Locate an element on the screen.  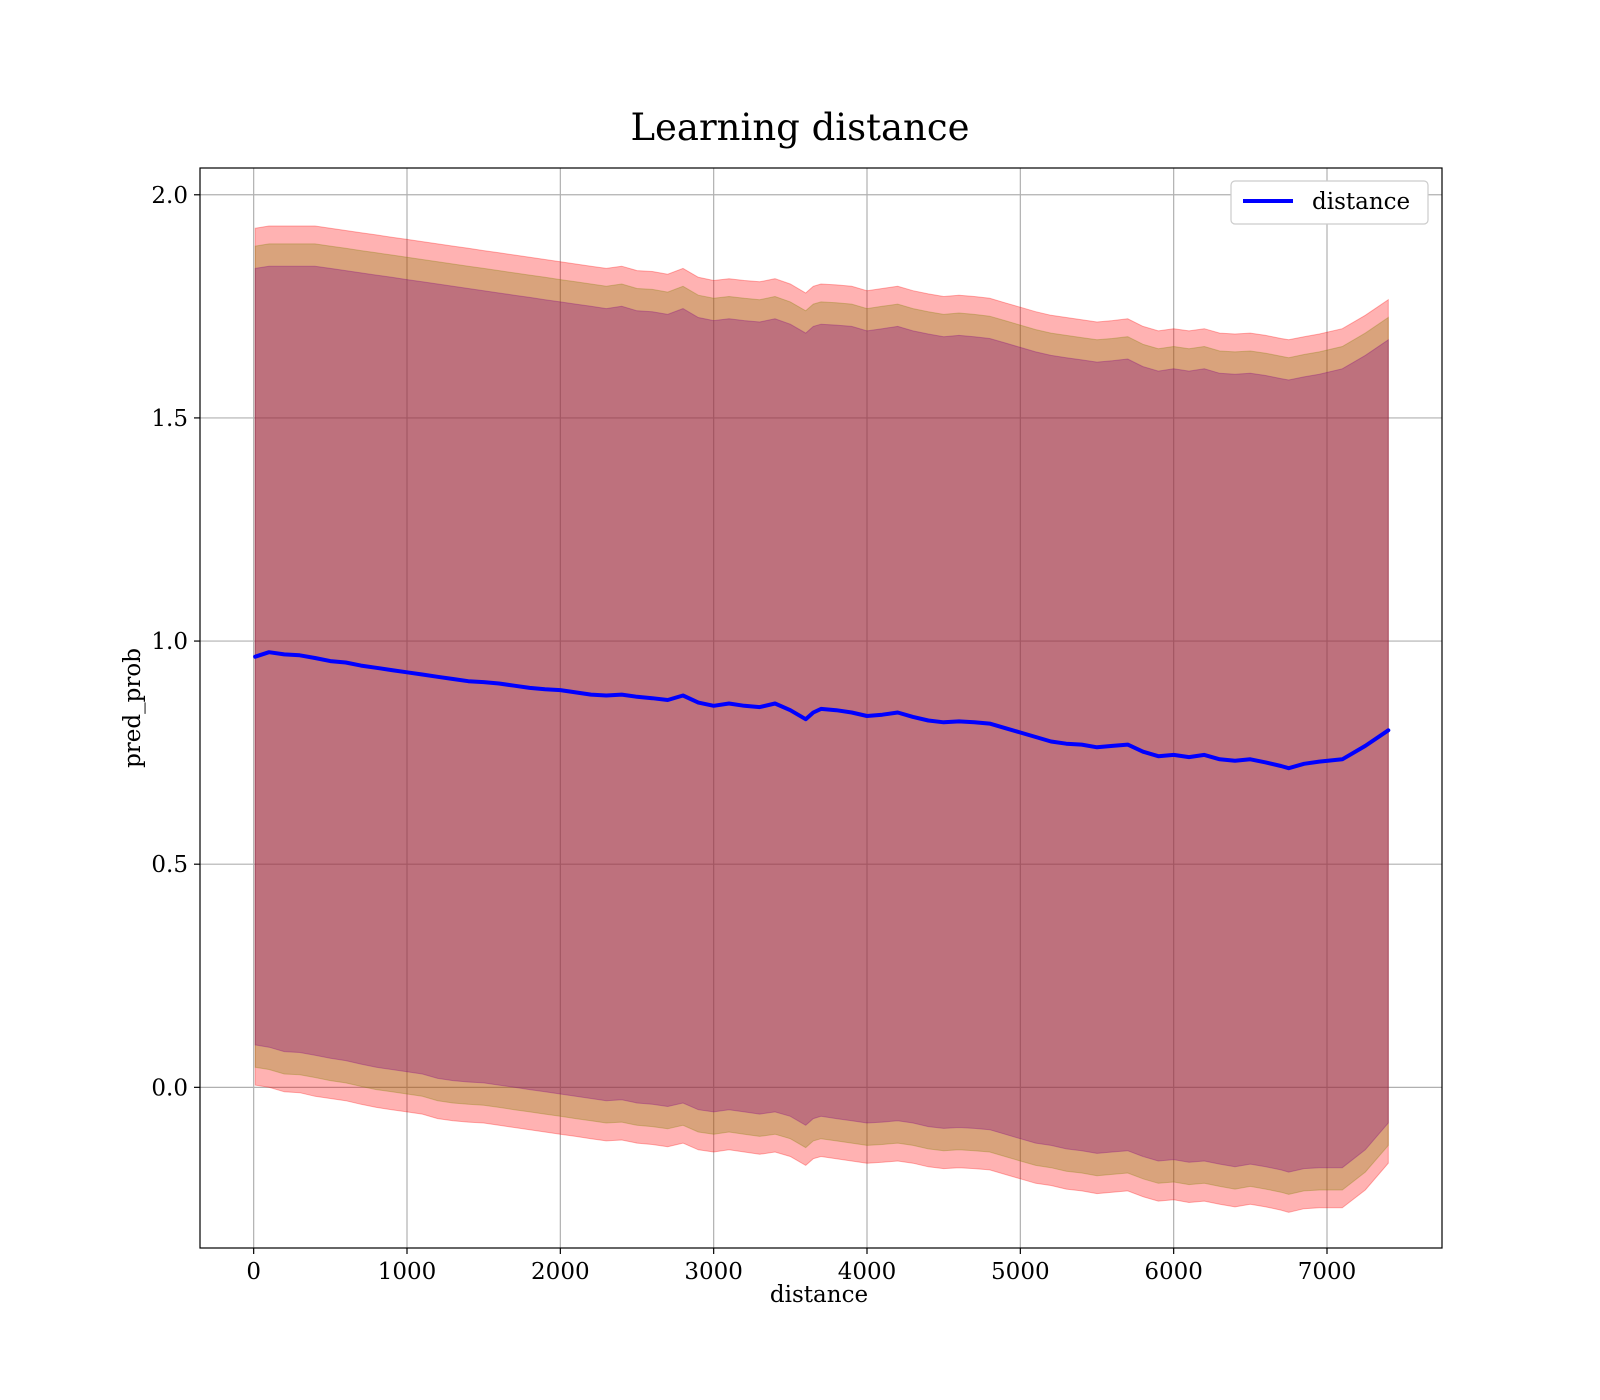
x-tick-label: 5000 is located at coordinates (1020, 1272).